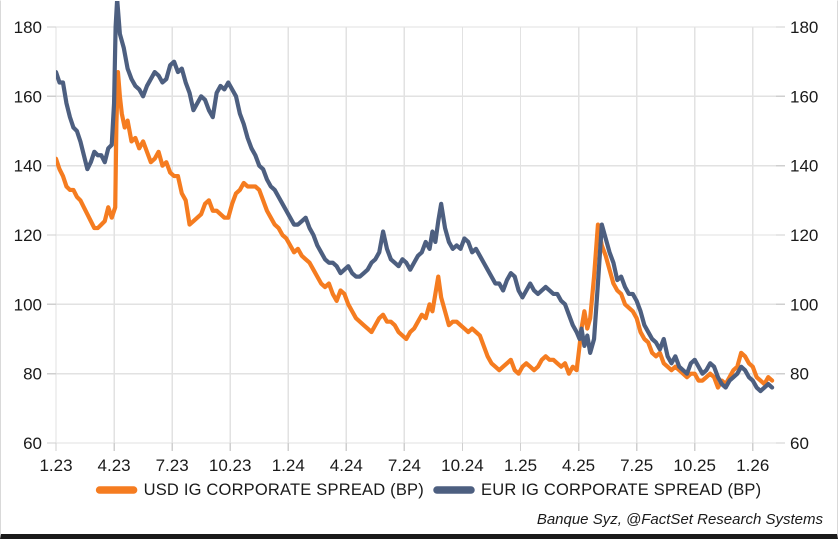 The width and height of the screenshot is (838, 539). Describe the element at coordinates (28, 27) in the screenshot. I see `y-axis-label-left: 180` at that location.